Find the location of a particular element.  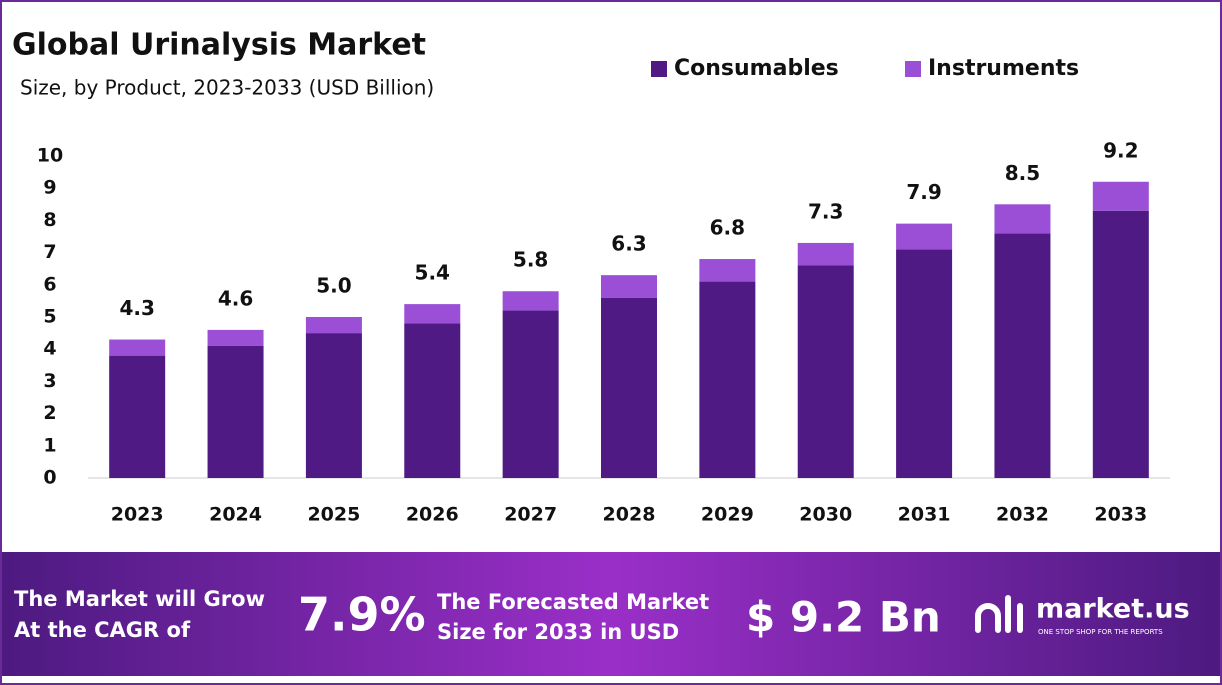

x-tick-label: 2025 is located at coordinates (333, 515).